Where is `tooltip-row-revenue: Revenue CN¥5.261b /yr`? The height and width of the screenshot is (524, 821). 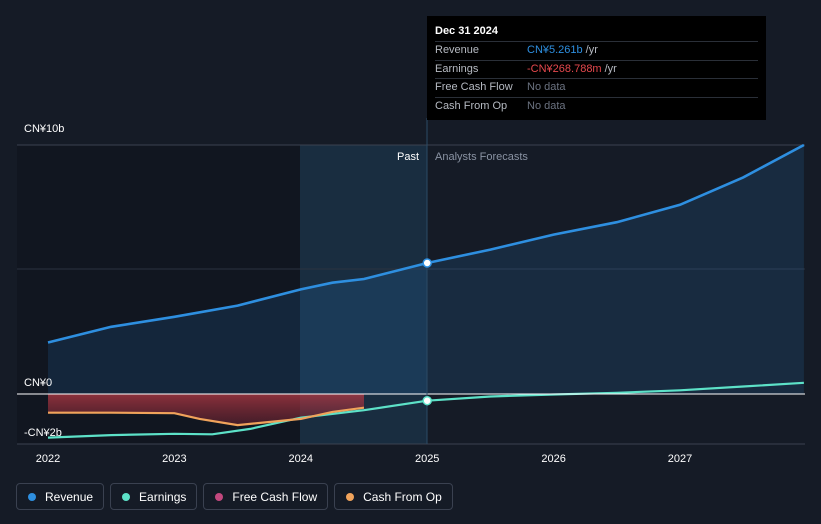 tooltip-row-revenue: Revenue CN¥5.261b /yr is located at coordinates (596, 50).